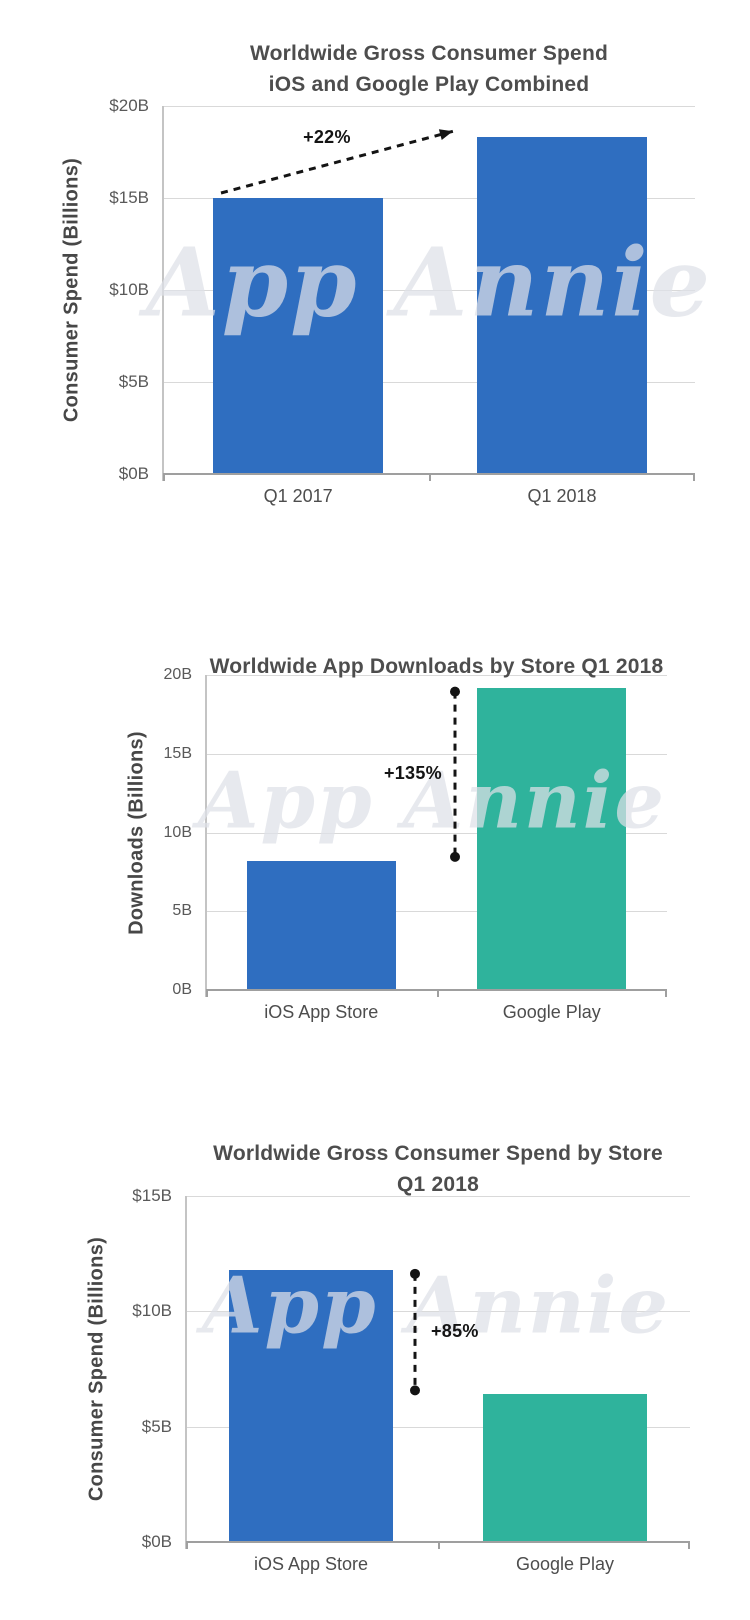 The image size is (750, 1620). Describe the element at coordinates (129, 105) in the screenshot. I see `y-tick-label: $20B` at that location.